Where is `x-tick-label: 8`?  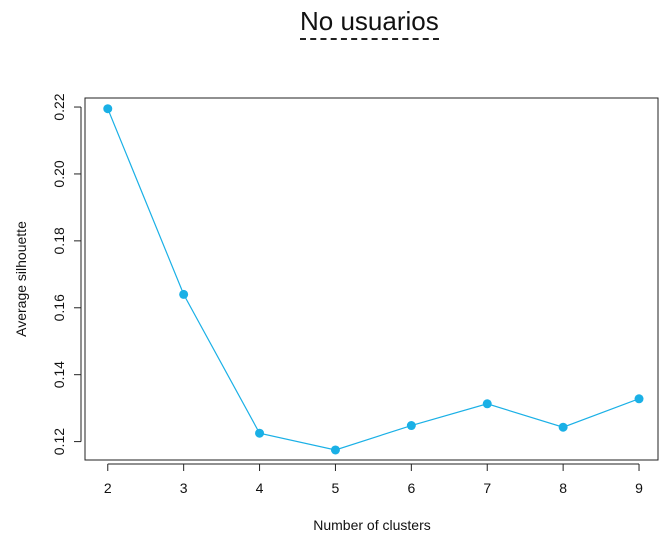 x-tick-label: 8 is located at coordinates (563, 488).